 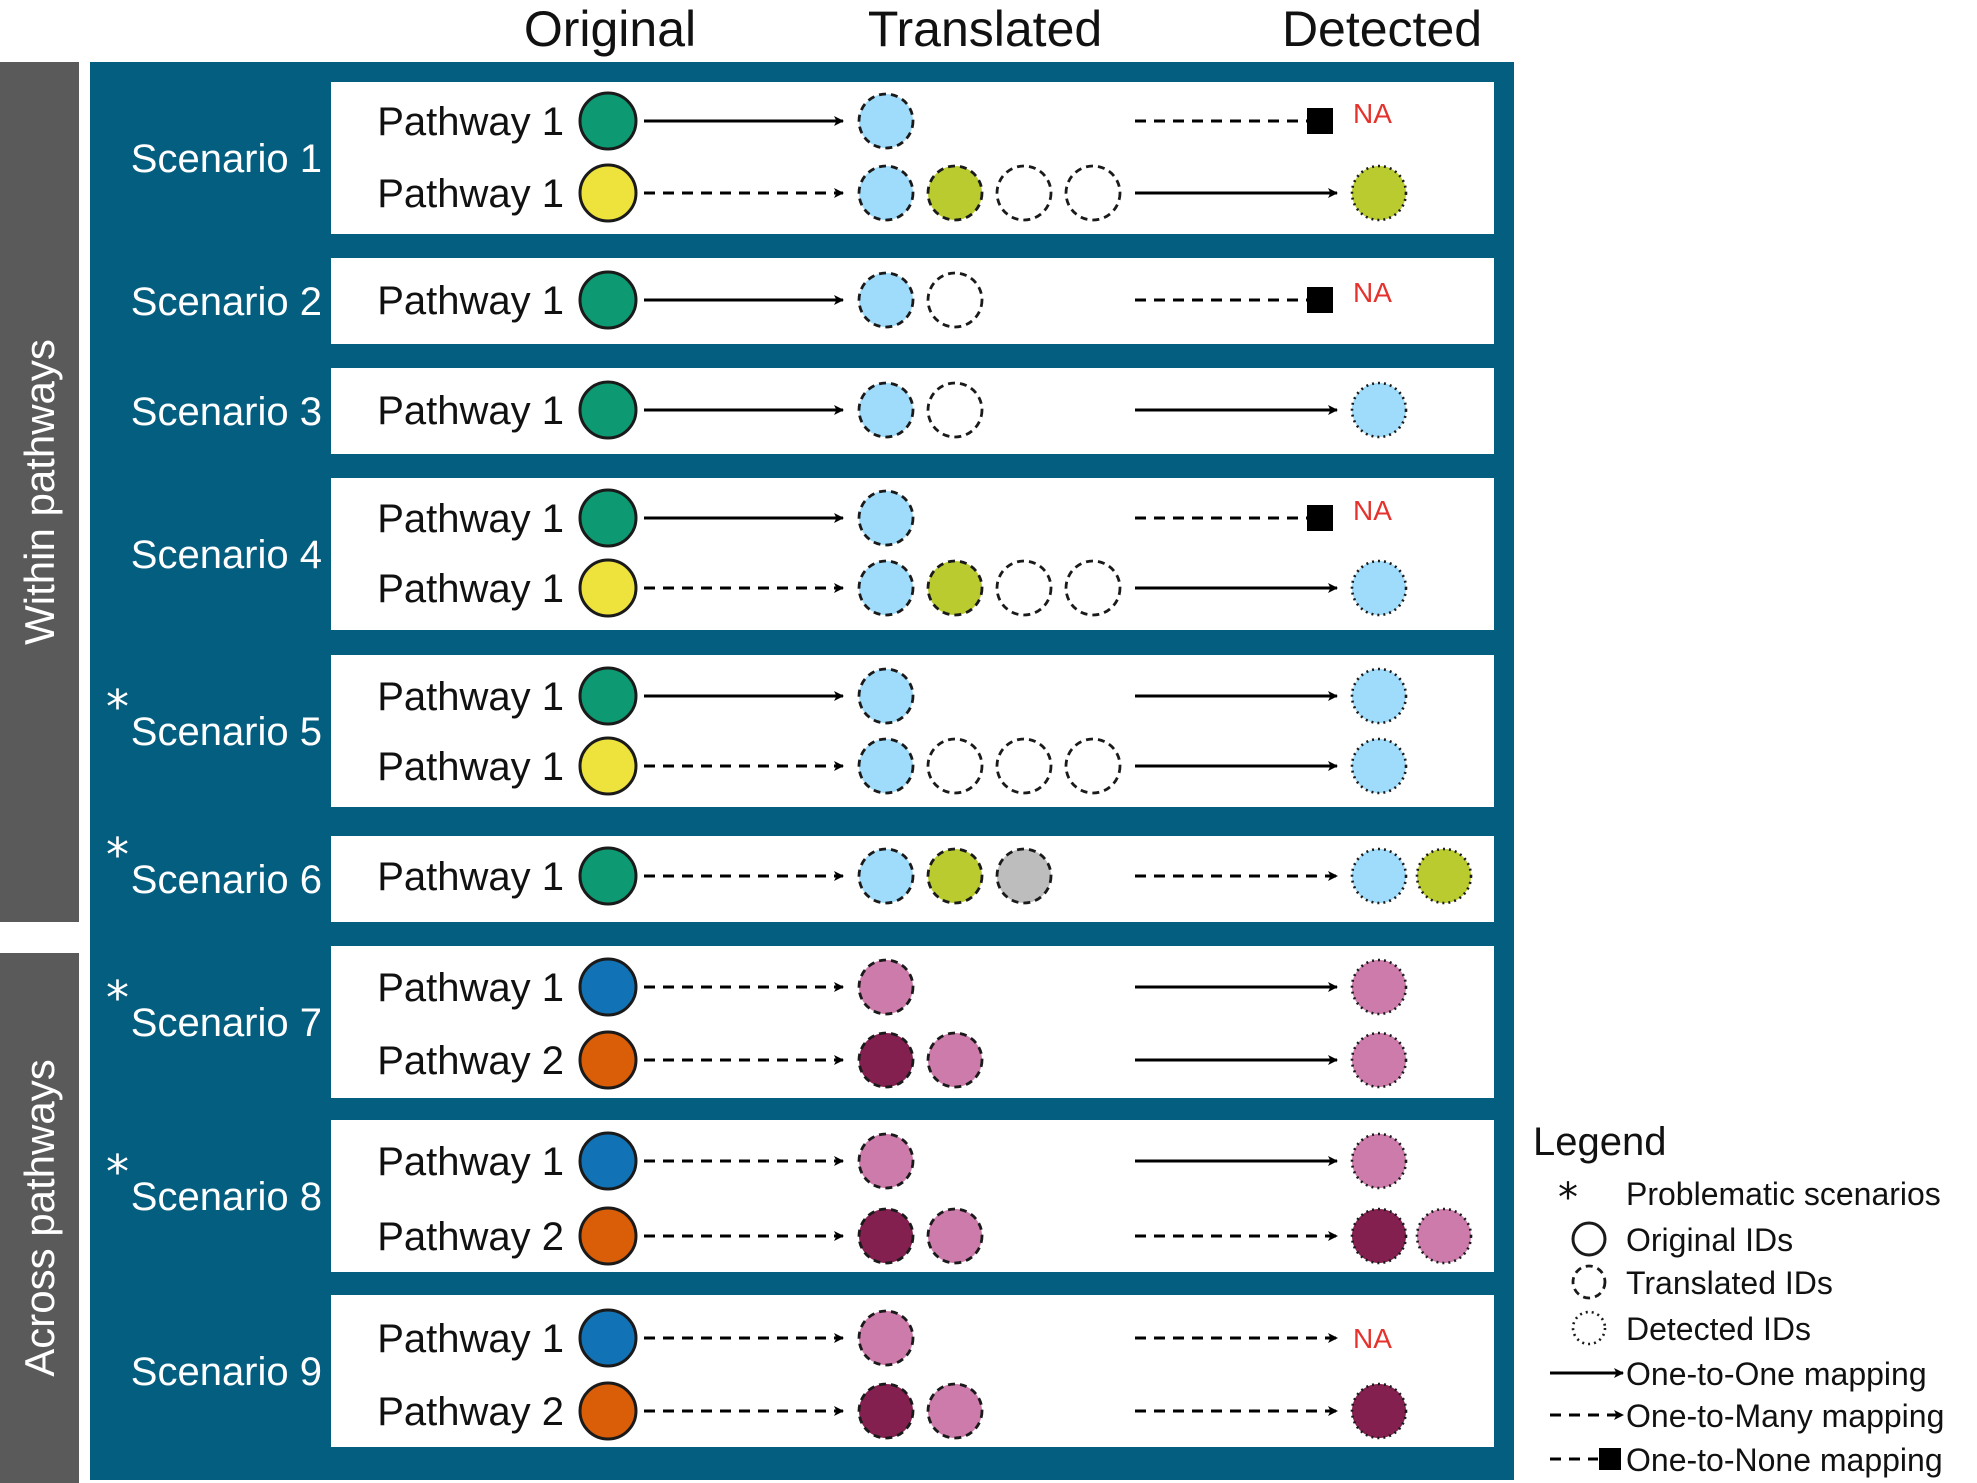 I want to click on scenario-8: Scenario 8* Pathway 1 Pathway 2, so click(x=800, y=1196).